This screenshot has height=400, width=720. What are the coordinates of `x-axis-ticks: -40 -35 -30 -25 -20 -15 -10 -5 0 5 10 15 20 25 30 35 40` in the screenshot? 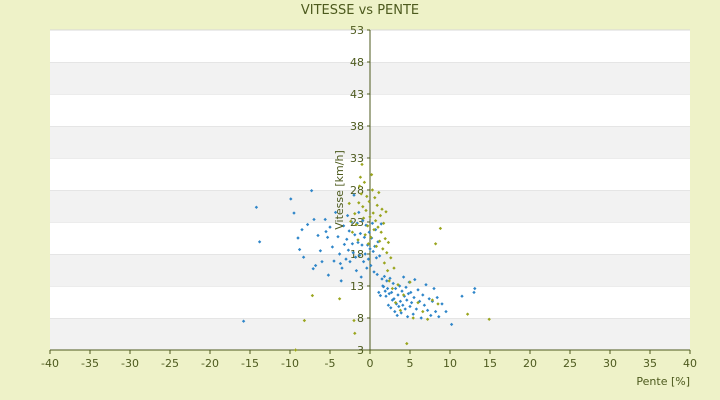 It's located at (369, 360).